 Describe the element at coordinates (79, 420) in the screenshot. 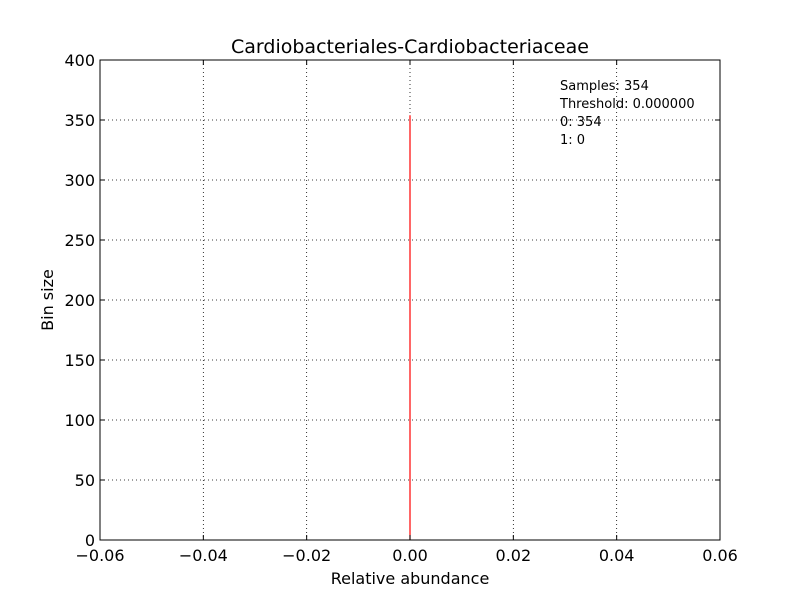

I see `y-tick-label: 100` at that location.